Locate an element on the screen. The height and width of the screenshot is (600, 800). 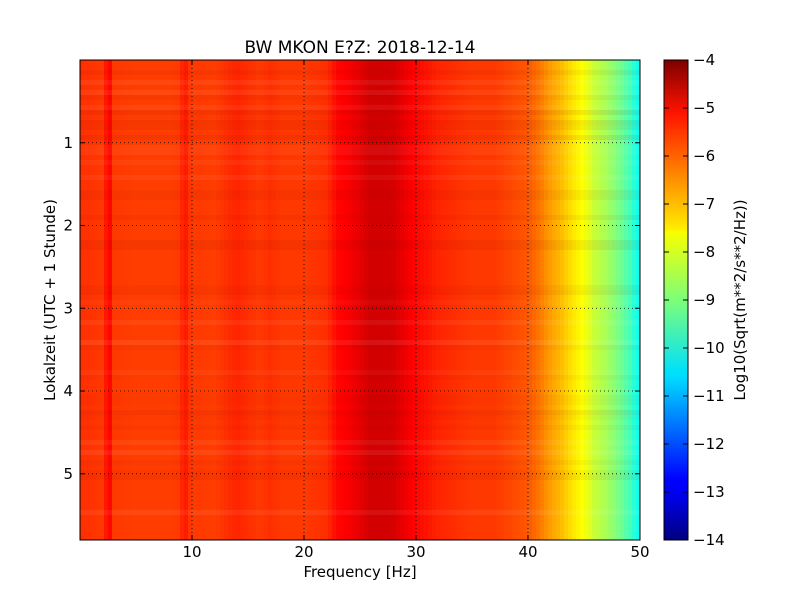
colorbar-tick-label: −9 is located at coordinates (704, 300).